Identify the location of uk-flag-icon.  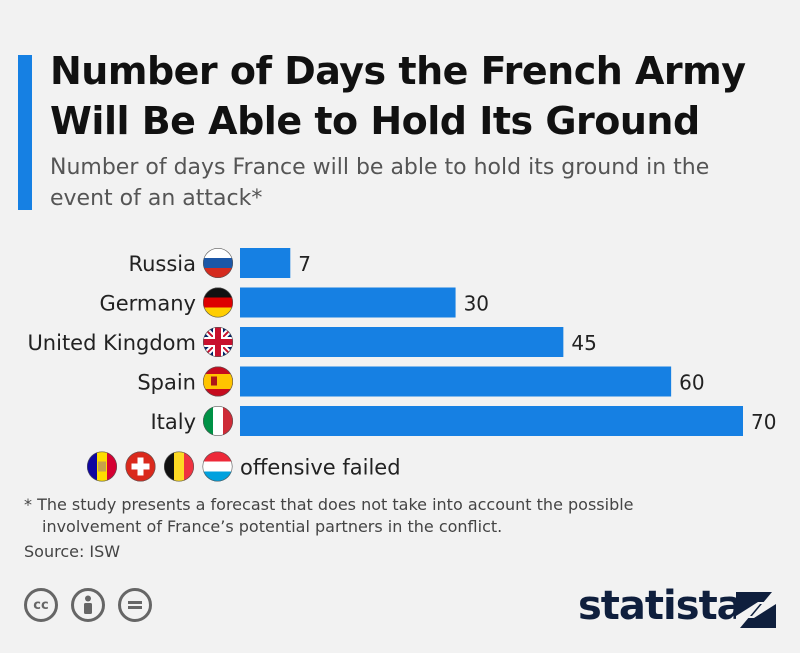
(218, 342).